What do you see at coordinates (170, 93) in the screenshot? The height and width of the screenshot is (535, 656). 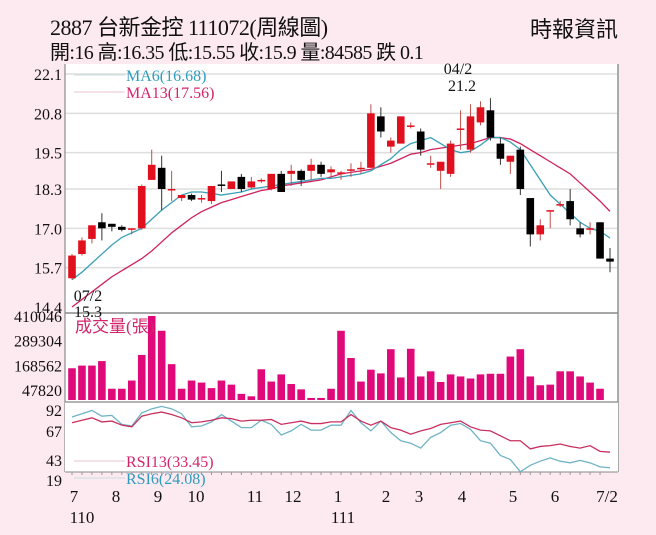 I see `ma13-legend: MA13(17.56)` at bounding box center [170, 93].